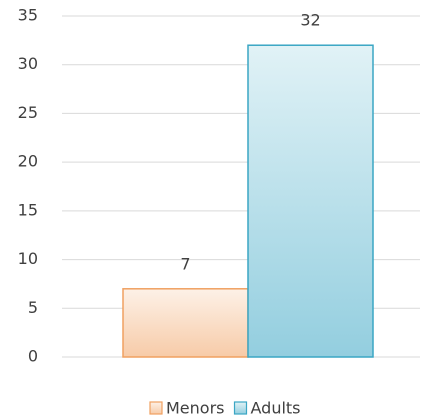 Image resolution: width=429 pixels, height=420 pixels. I want to click on bar, so click(185, 323).